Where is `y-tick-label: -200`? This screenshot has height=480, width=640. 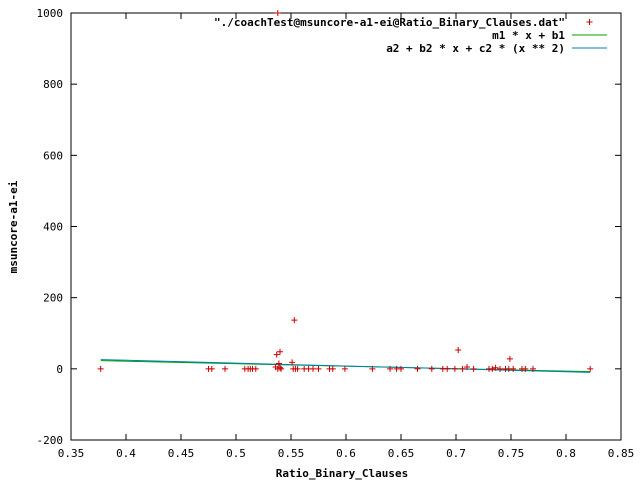
y-tick-label: -200 is located at coordinates (50, 440).